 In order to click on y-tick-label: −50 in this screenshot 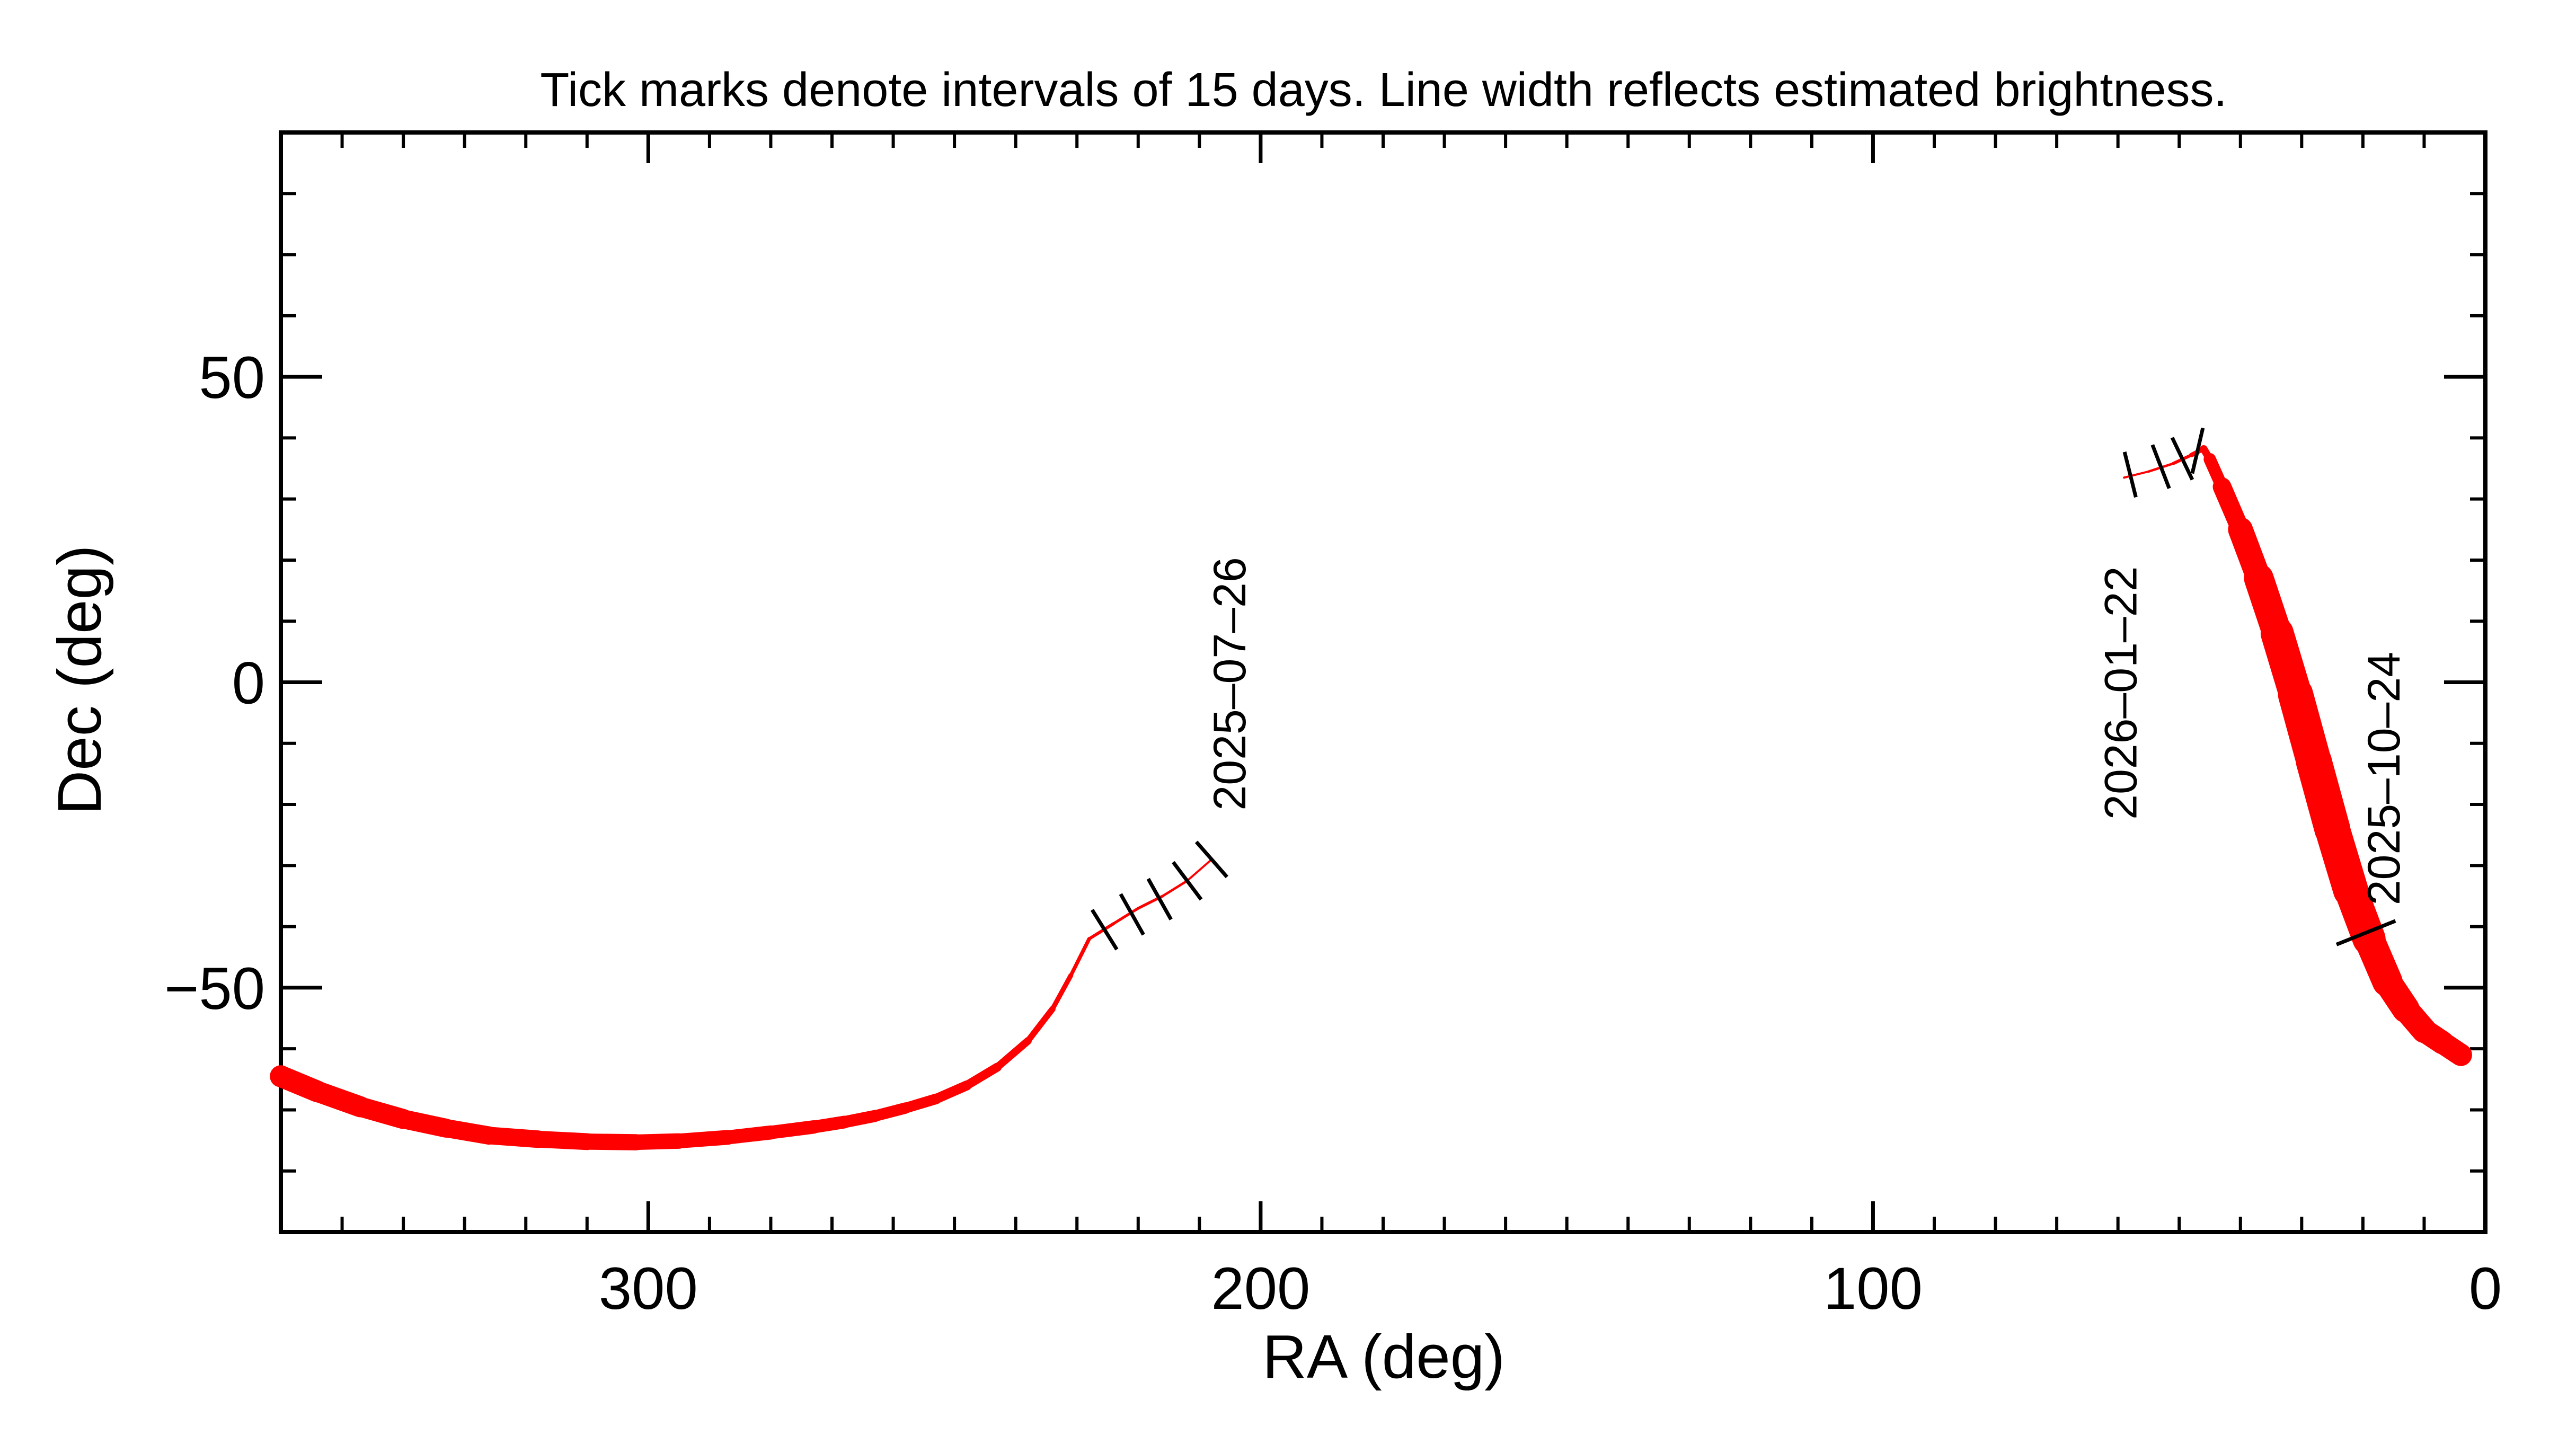, I will do `click(214, 988)`.